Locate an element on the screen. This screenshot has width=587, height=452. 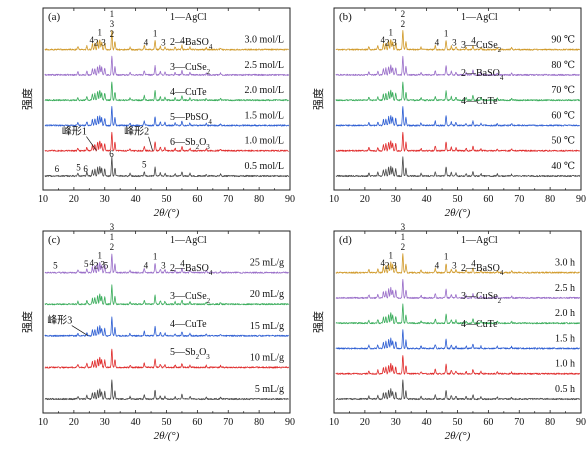
series-name: 2.5 mol/L is located at coordinates (264, 65).